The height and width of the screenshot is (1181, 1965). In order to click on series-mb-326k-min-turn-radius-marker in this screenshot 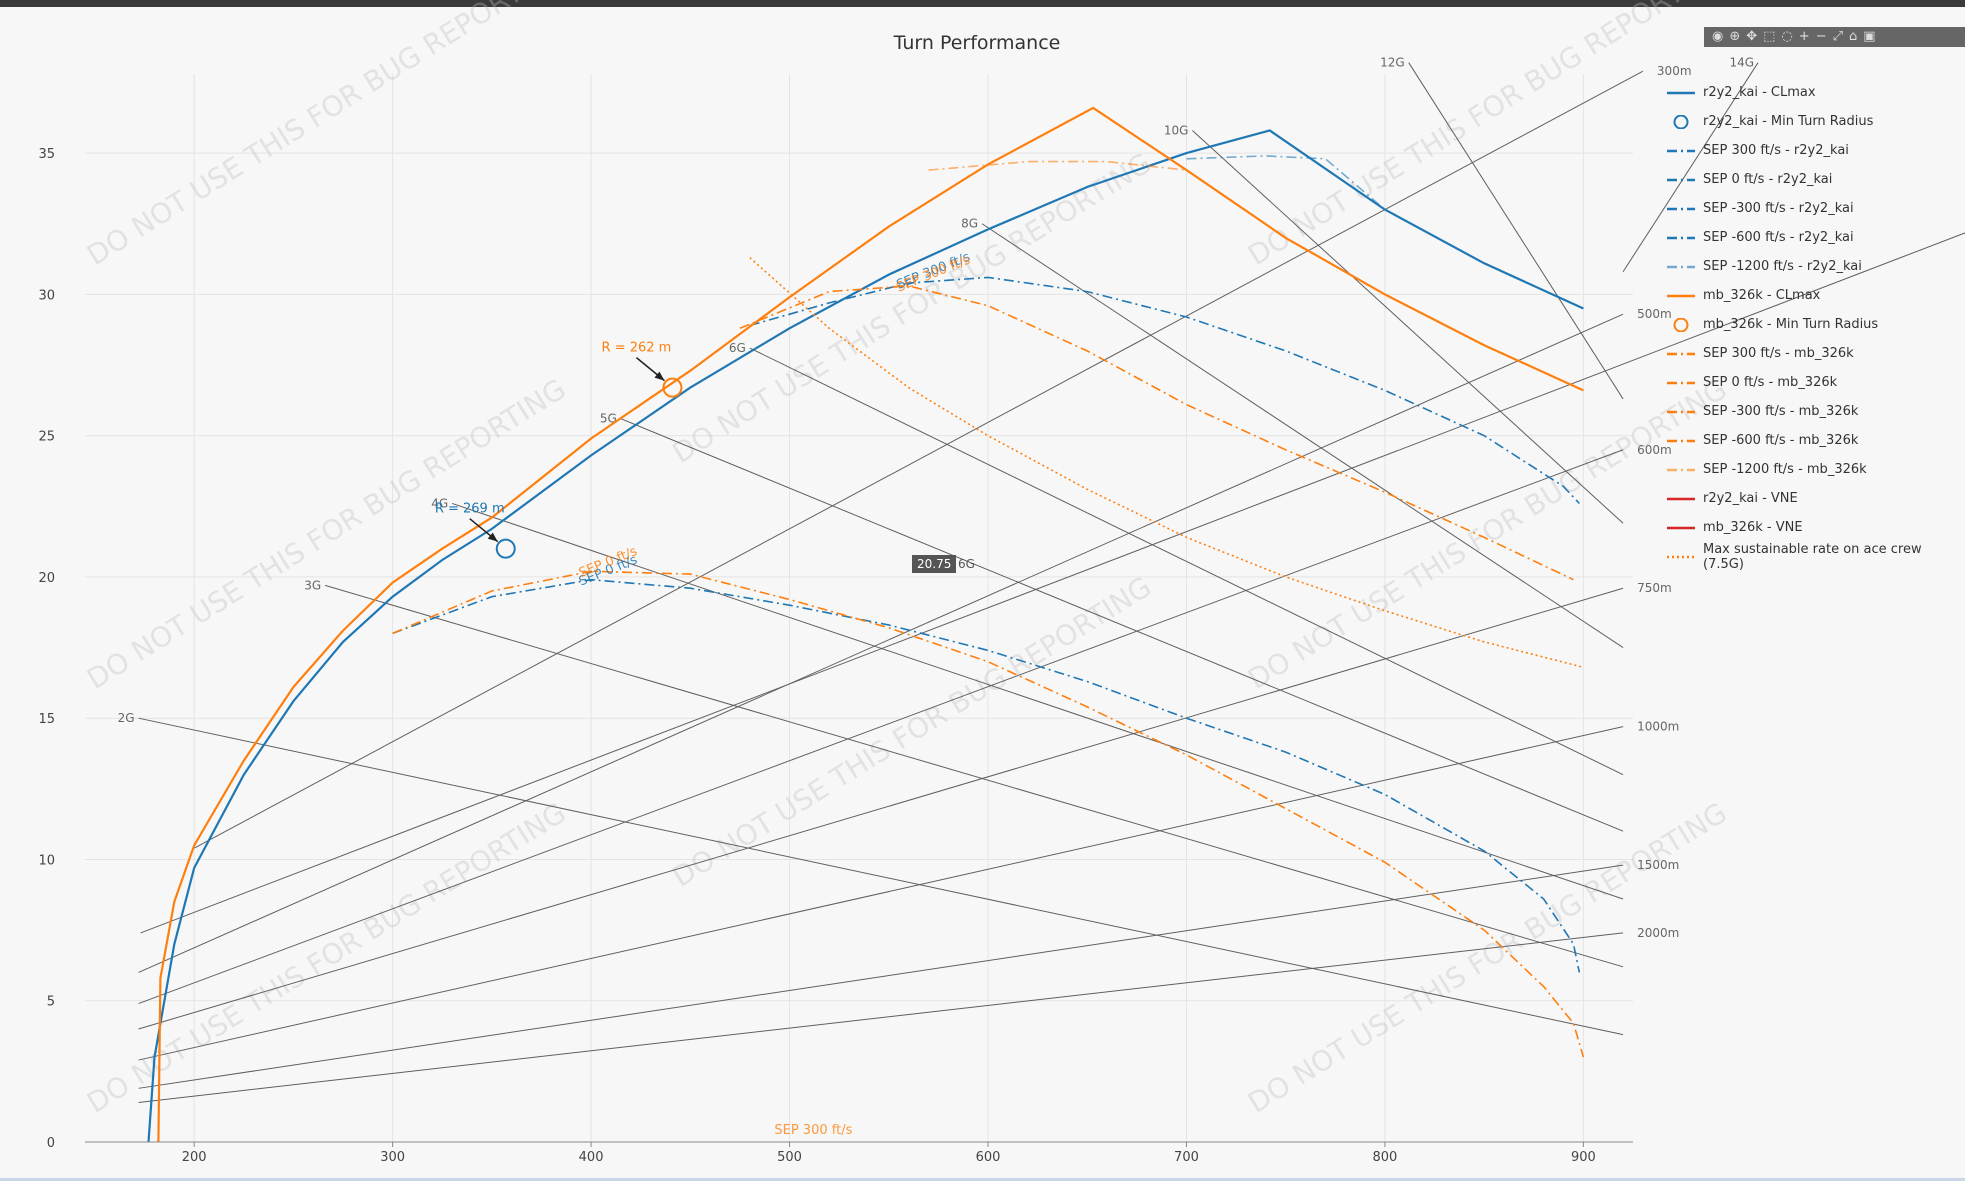, I will do `click(672, 387)`.